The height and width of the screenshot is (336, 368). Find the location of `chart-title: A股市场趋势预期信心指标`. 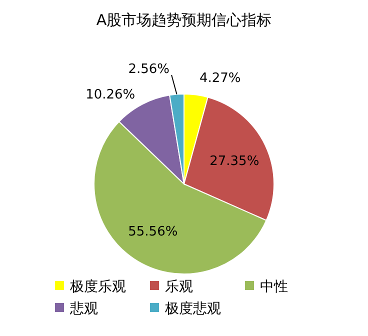

chart-title: A股市场趋势预期信心指标 is located at coordinates (184, 20).